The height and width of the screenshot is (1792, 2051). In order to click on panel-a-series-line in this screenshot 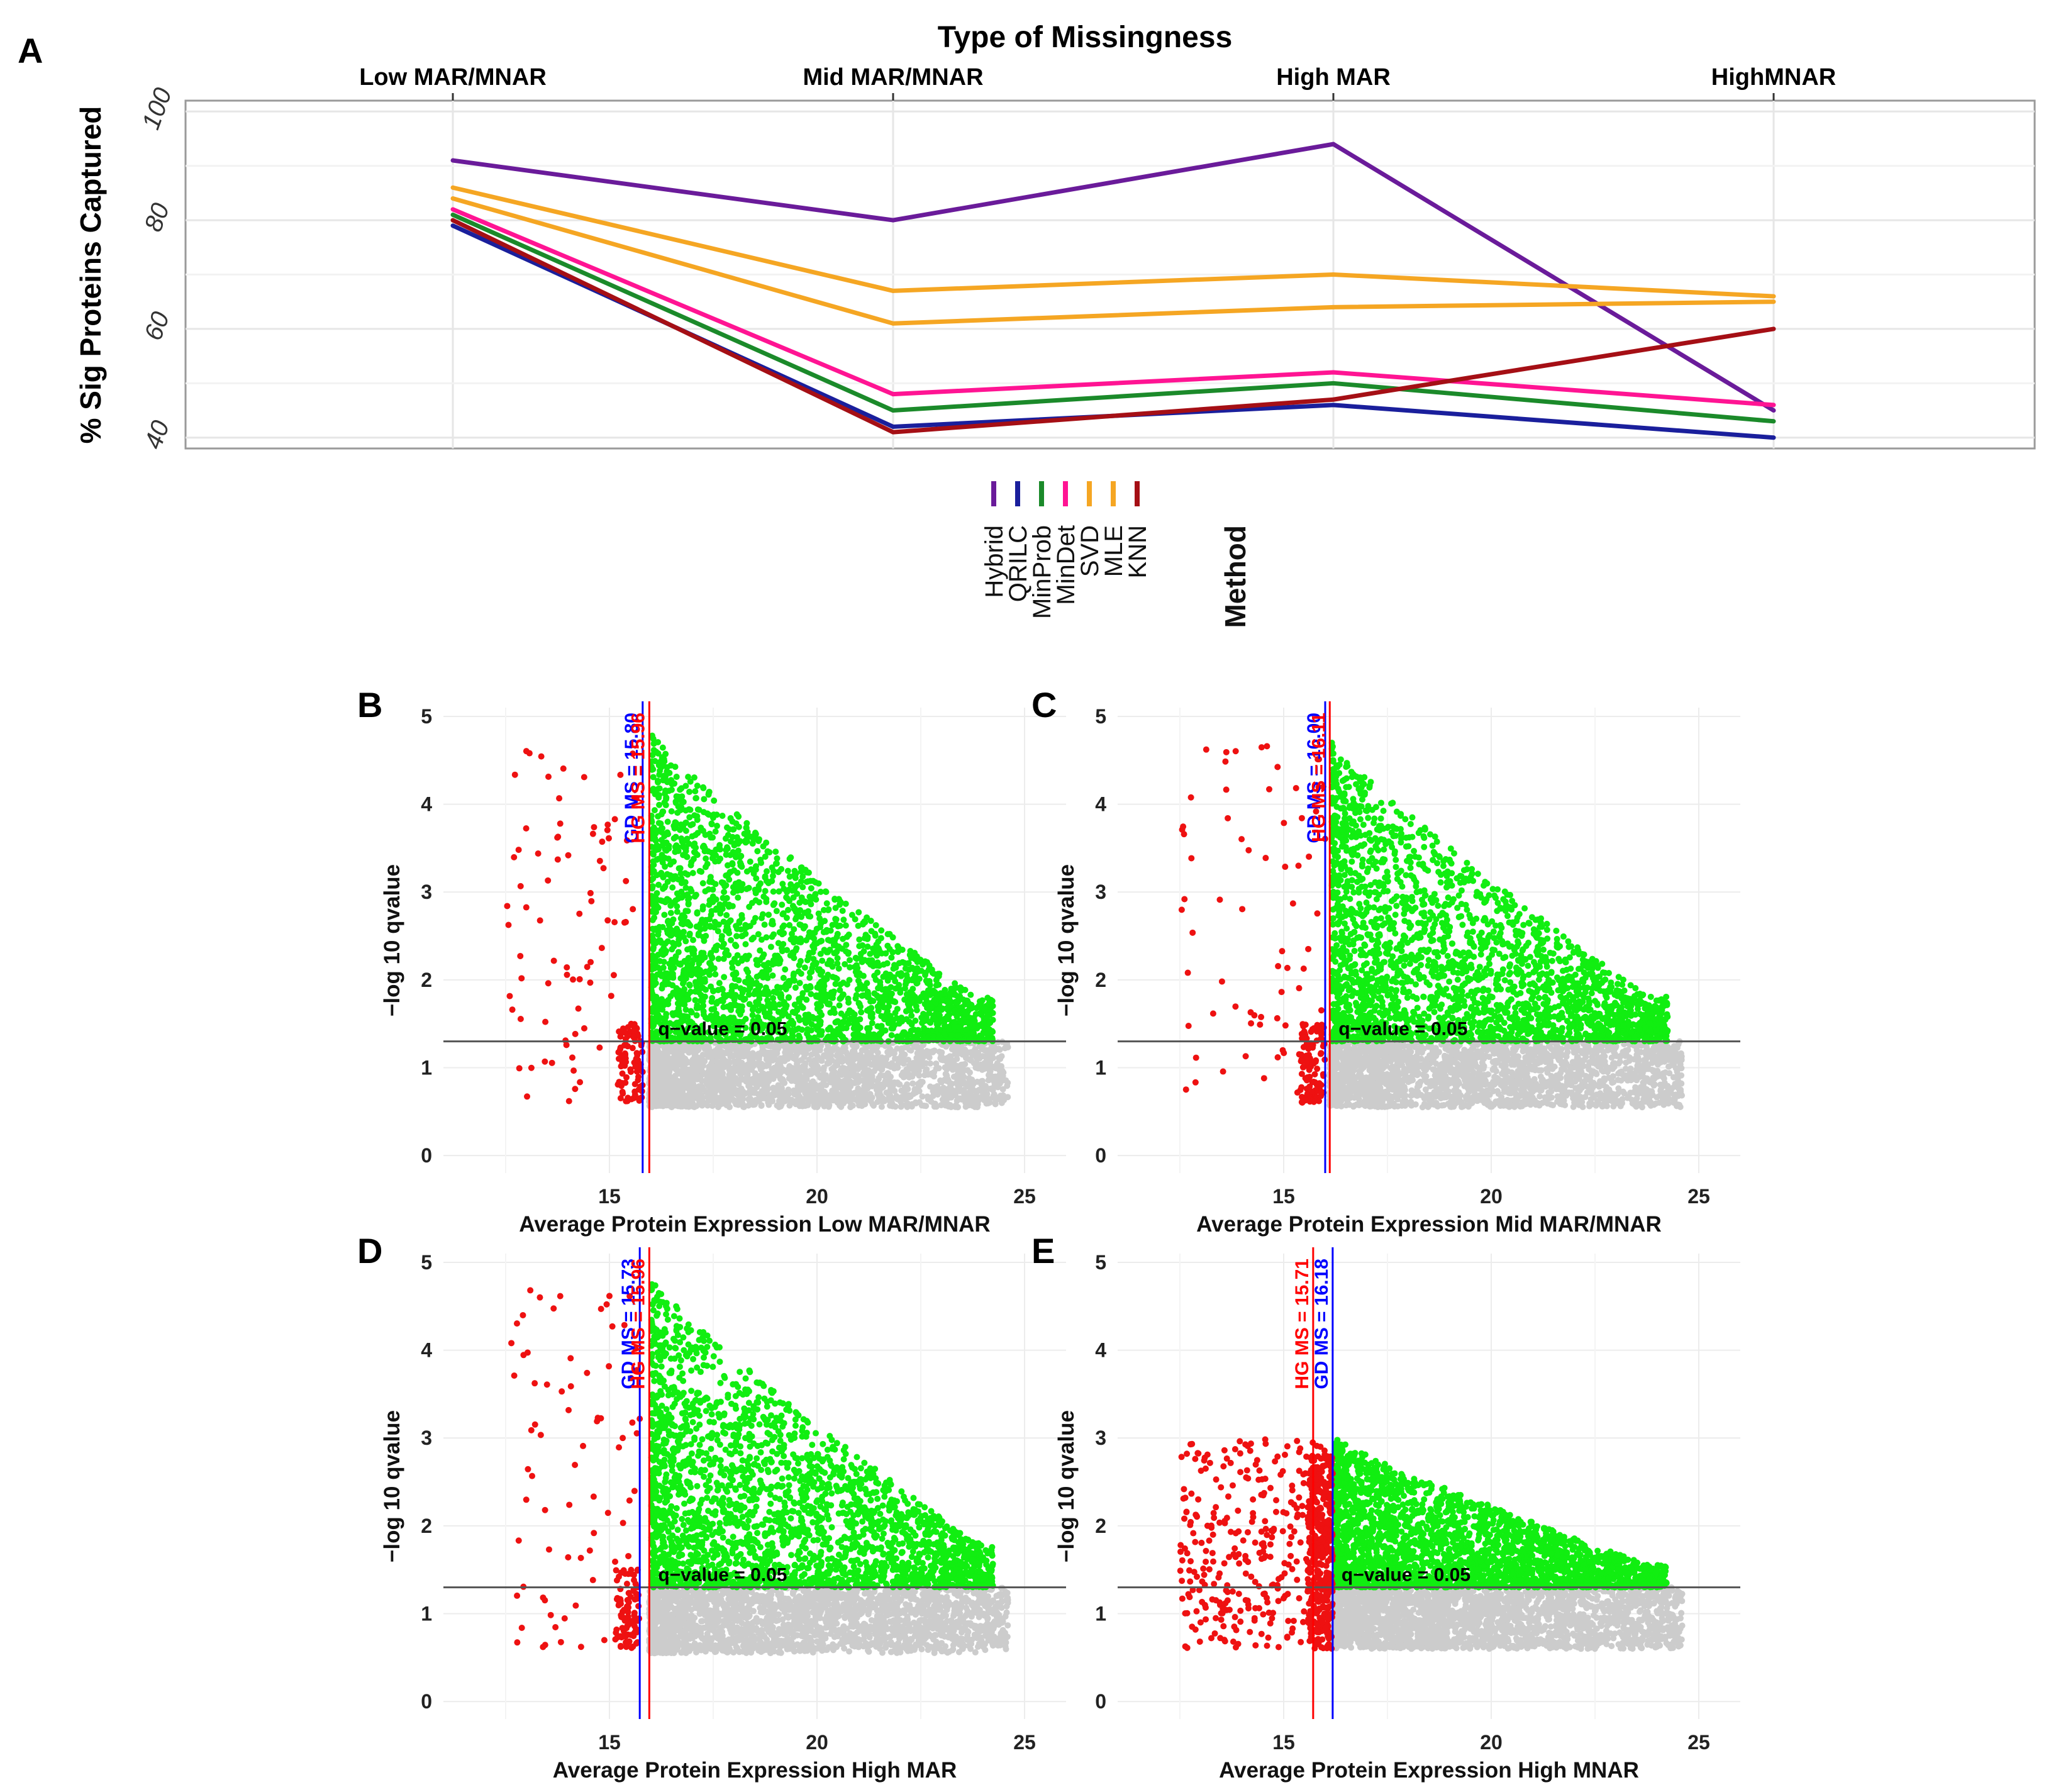, I will do `click(1113, 307)`.